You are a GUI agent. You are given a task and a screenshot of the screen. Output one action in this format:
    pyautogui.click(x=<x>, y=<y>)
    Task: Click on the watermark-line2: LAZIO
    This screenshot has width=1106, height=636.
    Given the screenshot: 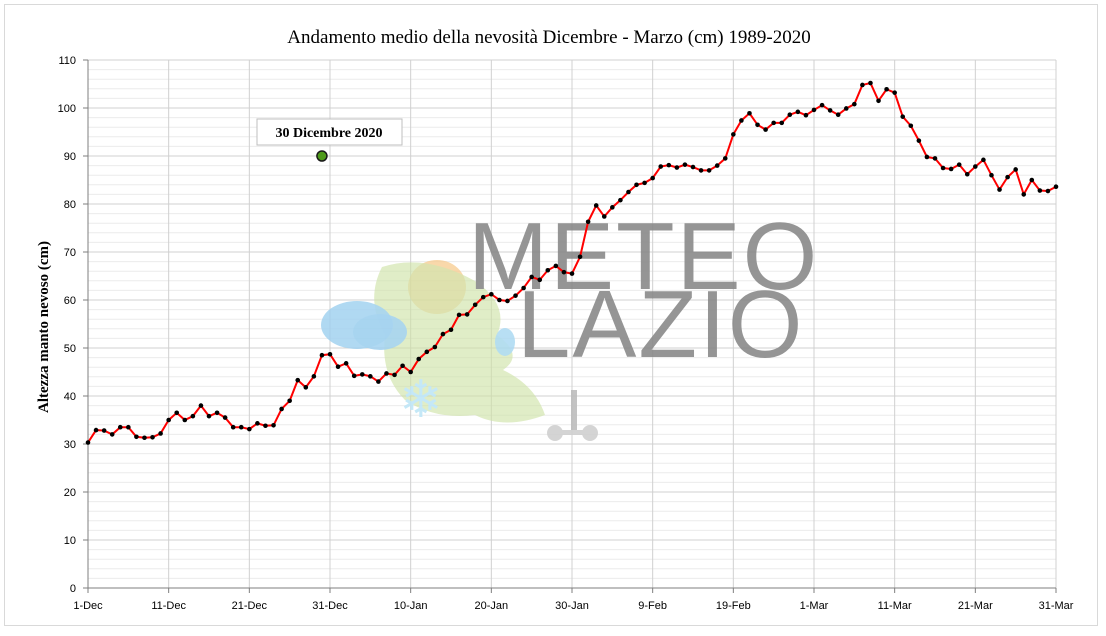 What is the action you would take?
    pyautogui.click(x=660, y=324)
    